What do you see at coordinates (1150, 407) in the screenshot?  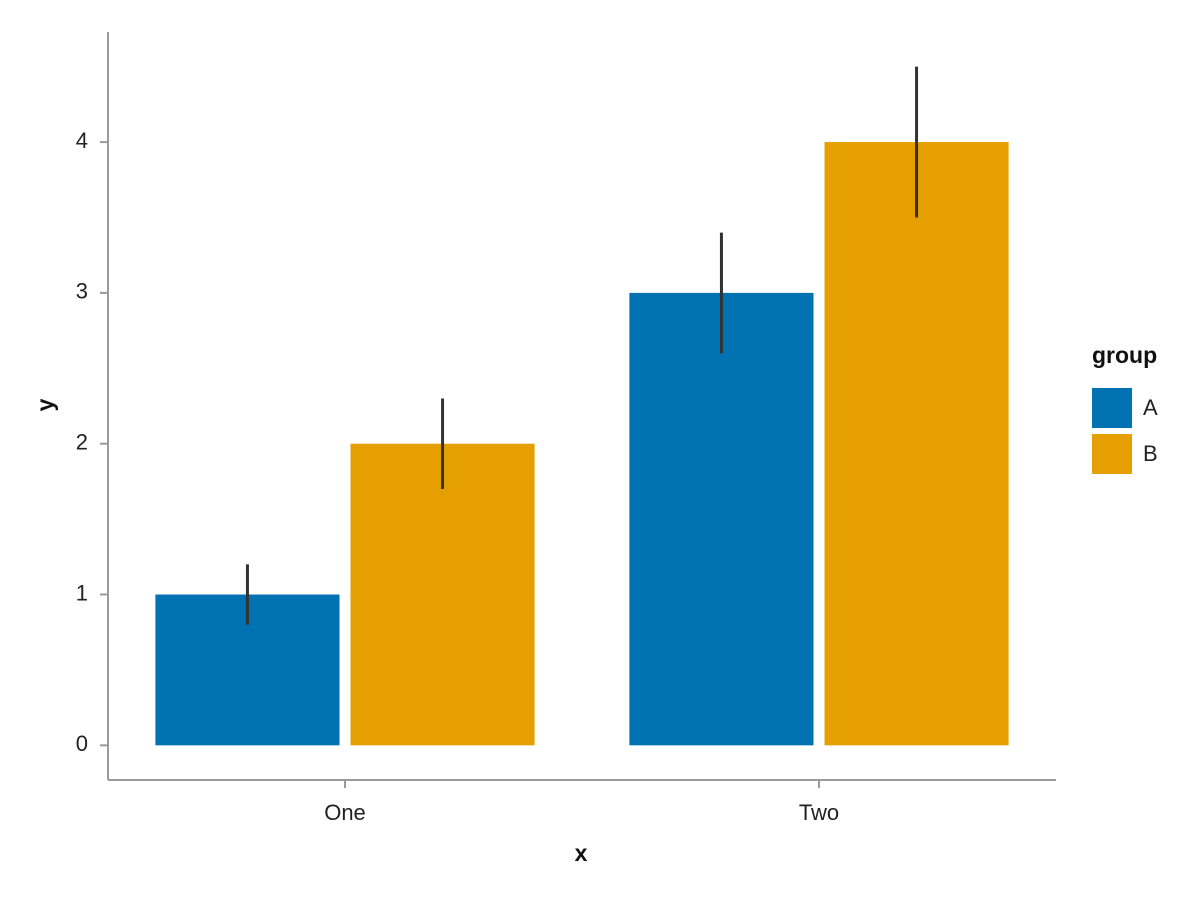 I see `legend-label: A` at bounding box center [1150, 407].